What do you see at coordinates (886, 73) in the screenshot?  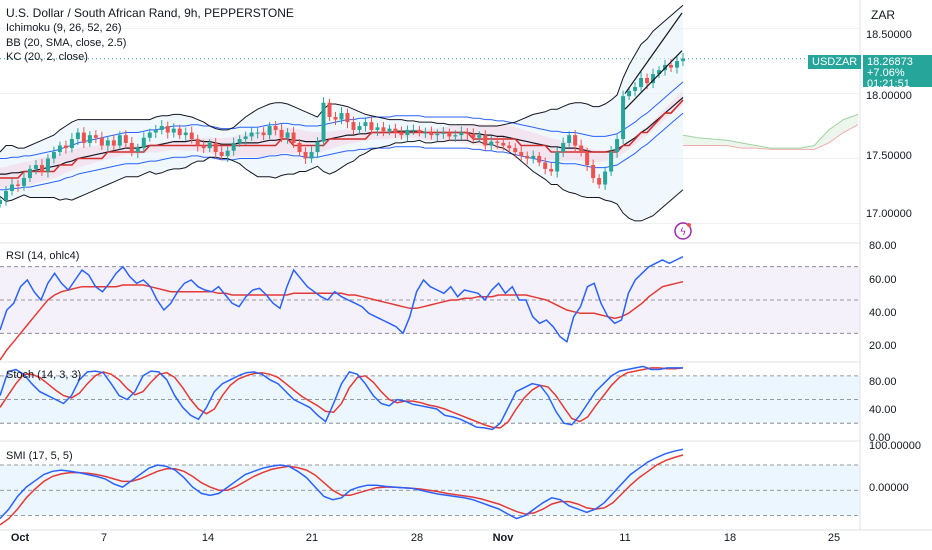 I see `price-tag-change: +7.06%` at bounding box center [886, 73].